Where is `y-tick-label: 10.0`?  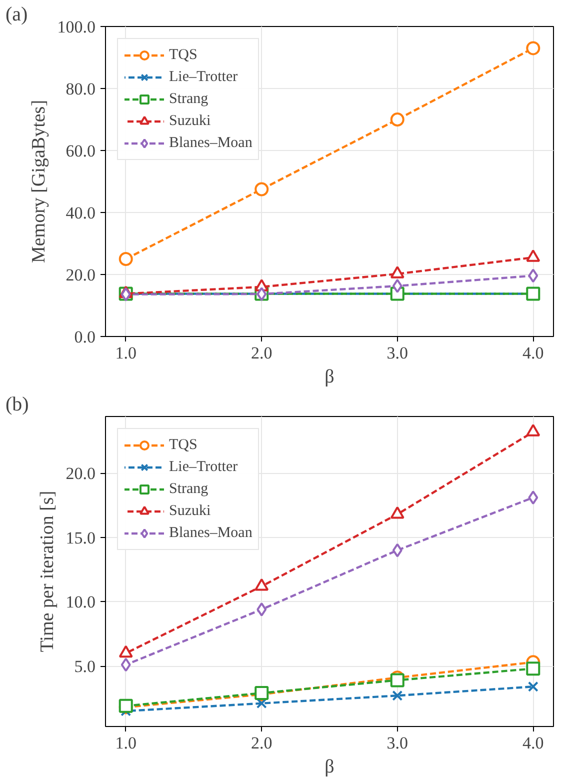
y-tick-label: 10.0 is located at coordinates (81, 602).